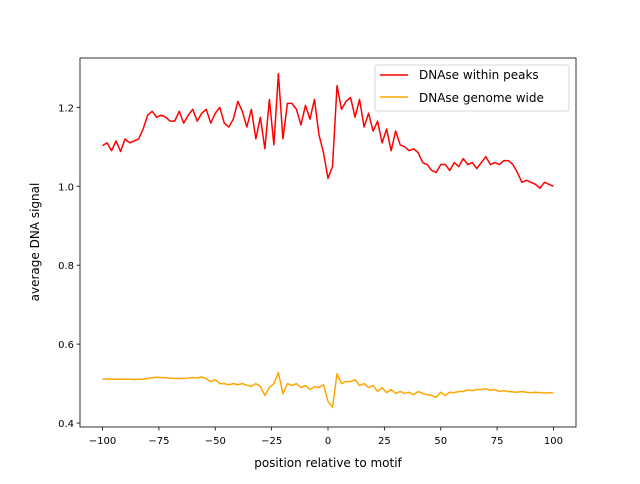  I want to click on y-axis-label: average DNA signal, so click(35, 242).